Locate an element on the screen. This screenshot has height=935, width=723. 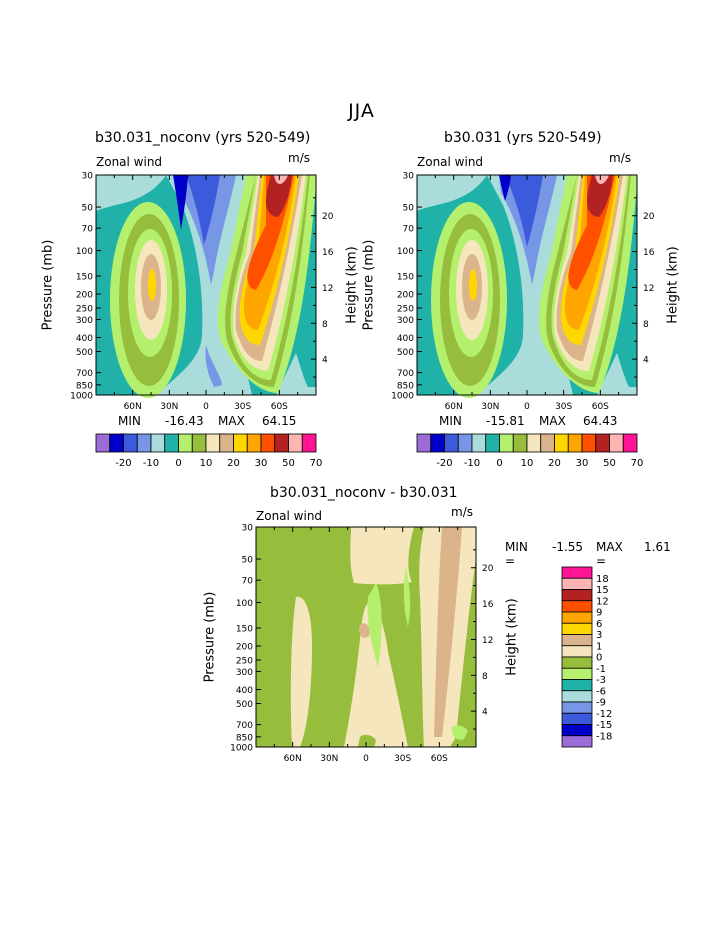
pressure-tick-label: 250 is located at coordinates (84, 310).